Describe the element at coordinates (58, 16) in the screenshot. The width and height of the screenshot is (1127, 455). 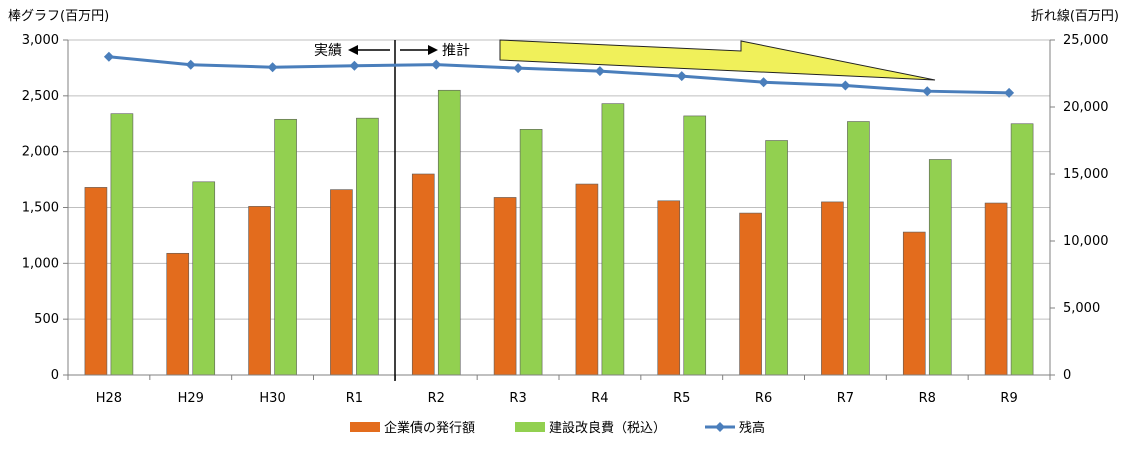
I see `left-axis-title: 棒グラフ(百万円)` at that location.